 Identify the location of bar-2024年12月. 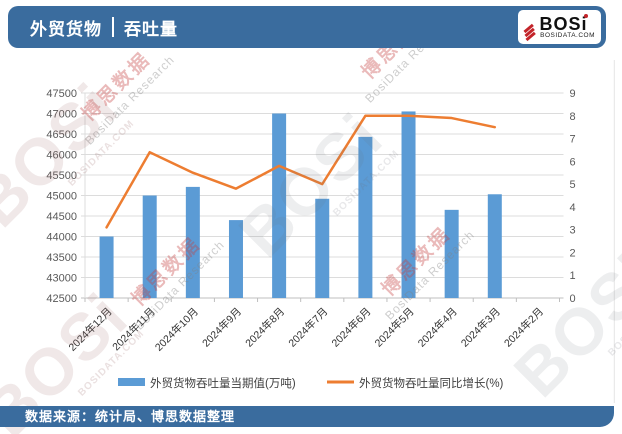
(106, 267).